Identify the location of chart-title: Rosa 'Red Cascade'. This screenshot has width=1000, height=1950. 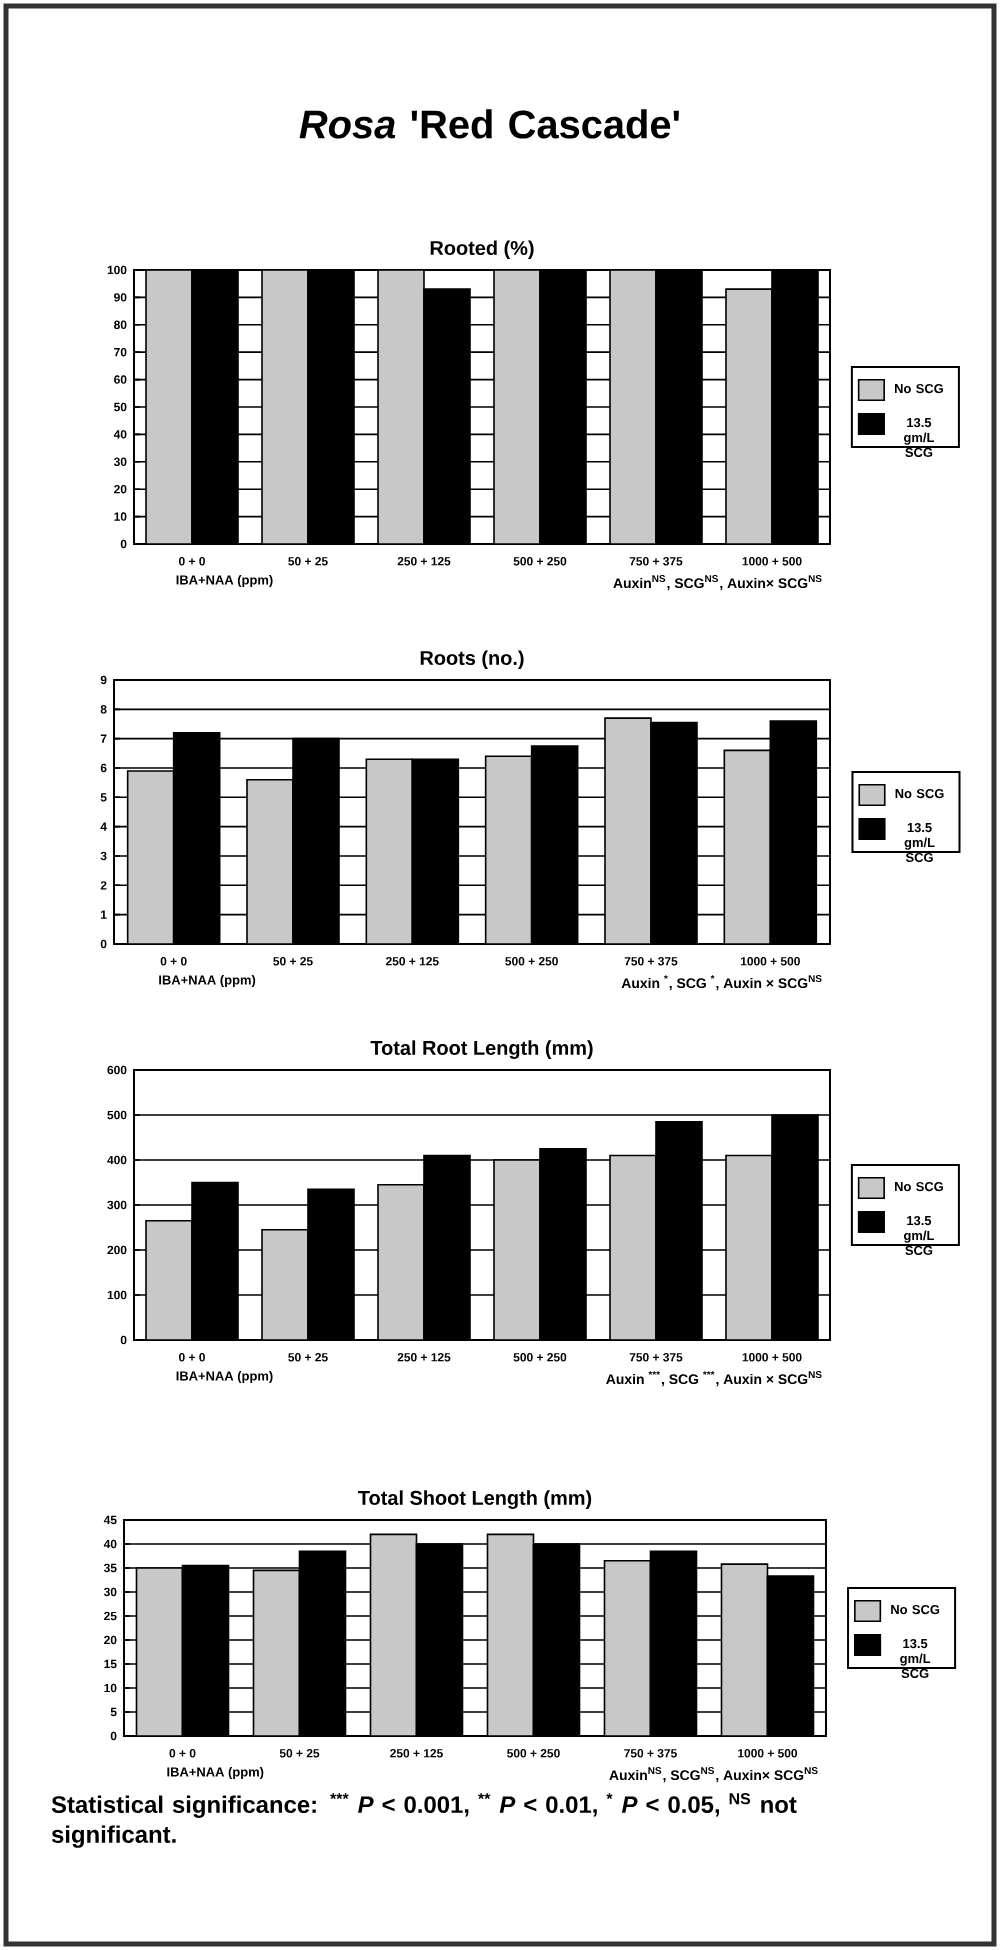
(489, 124).